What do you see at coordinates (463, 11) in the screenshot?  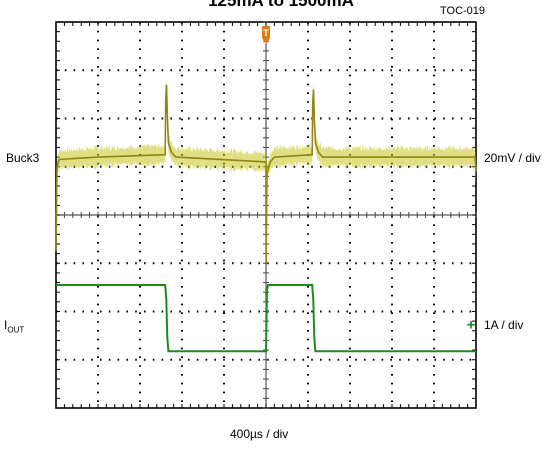 I see `figure-id: TOC-019` at bounding box center [463, 11].